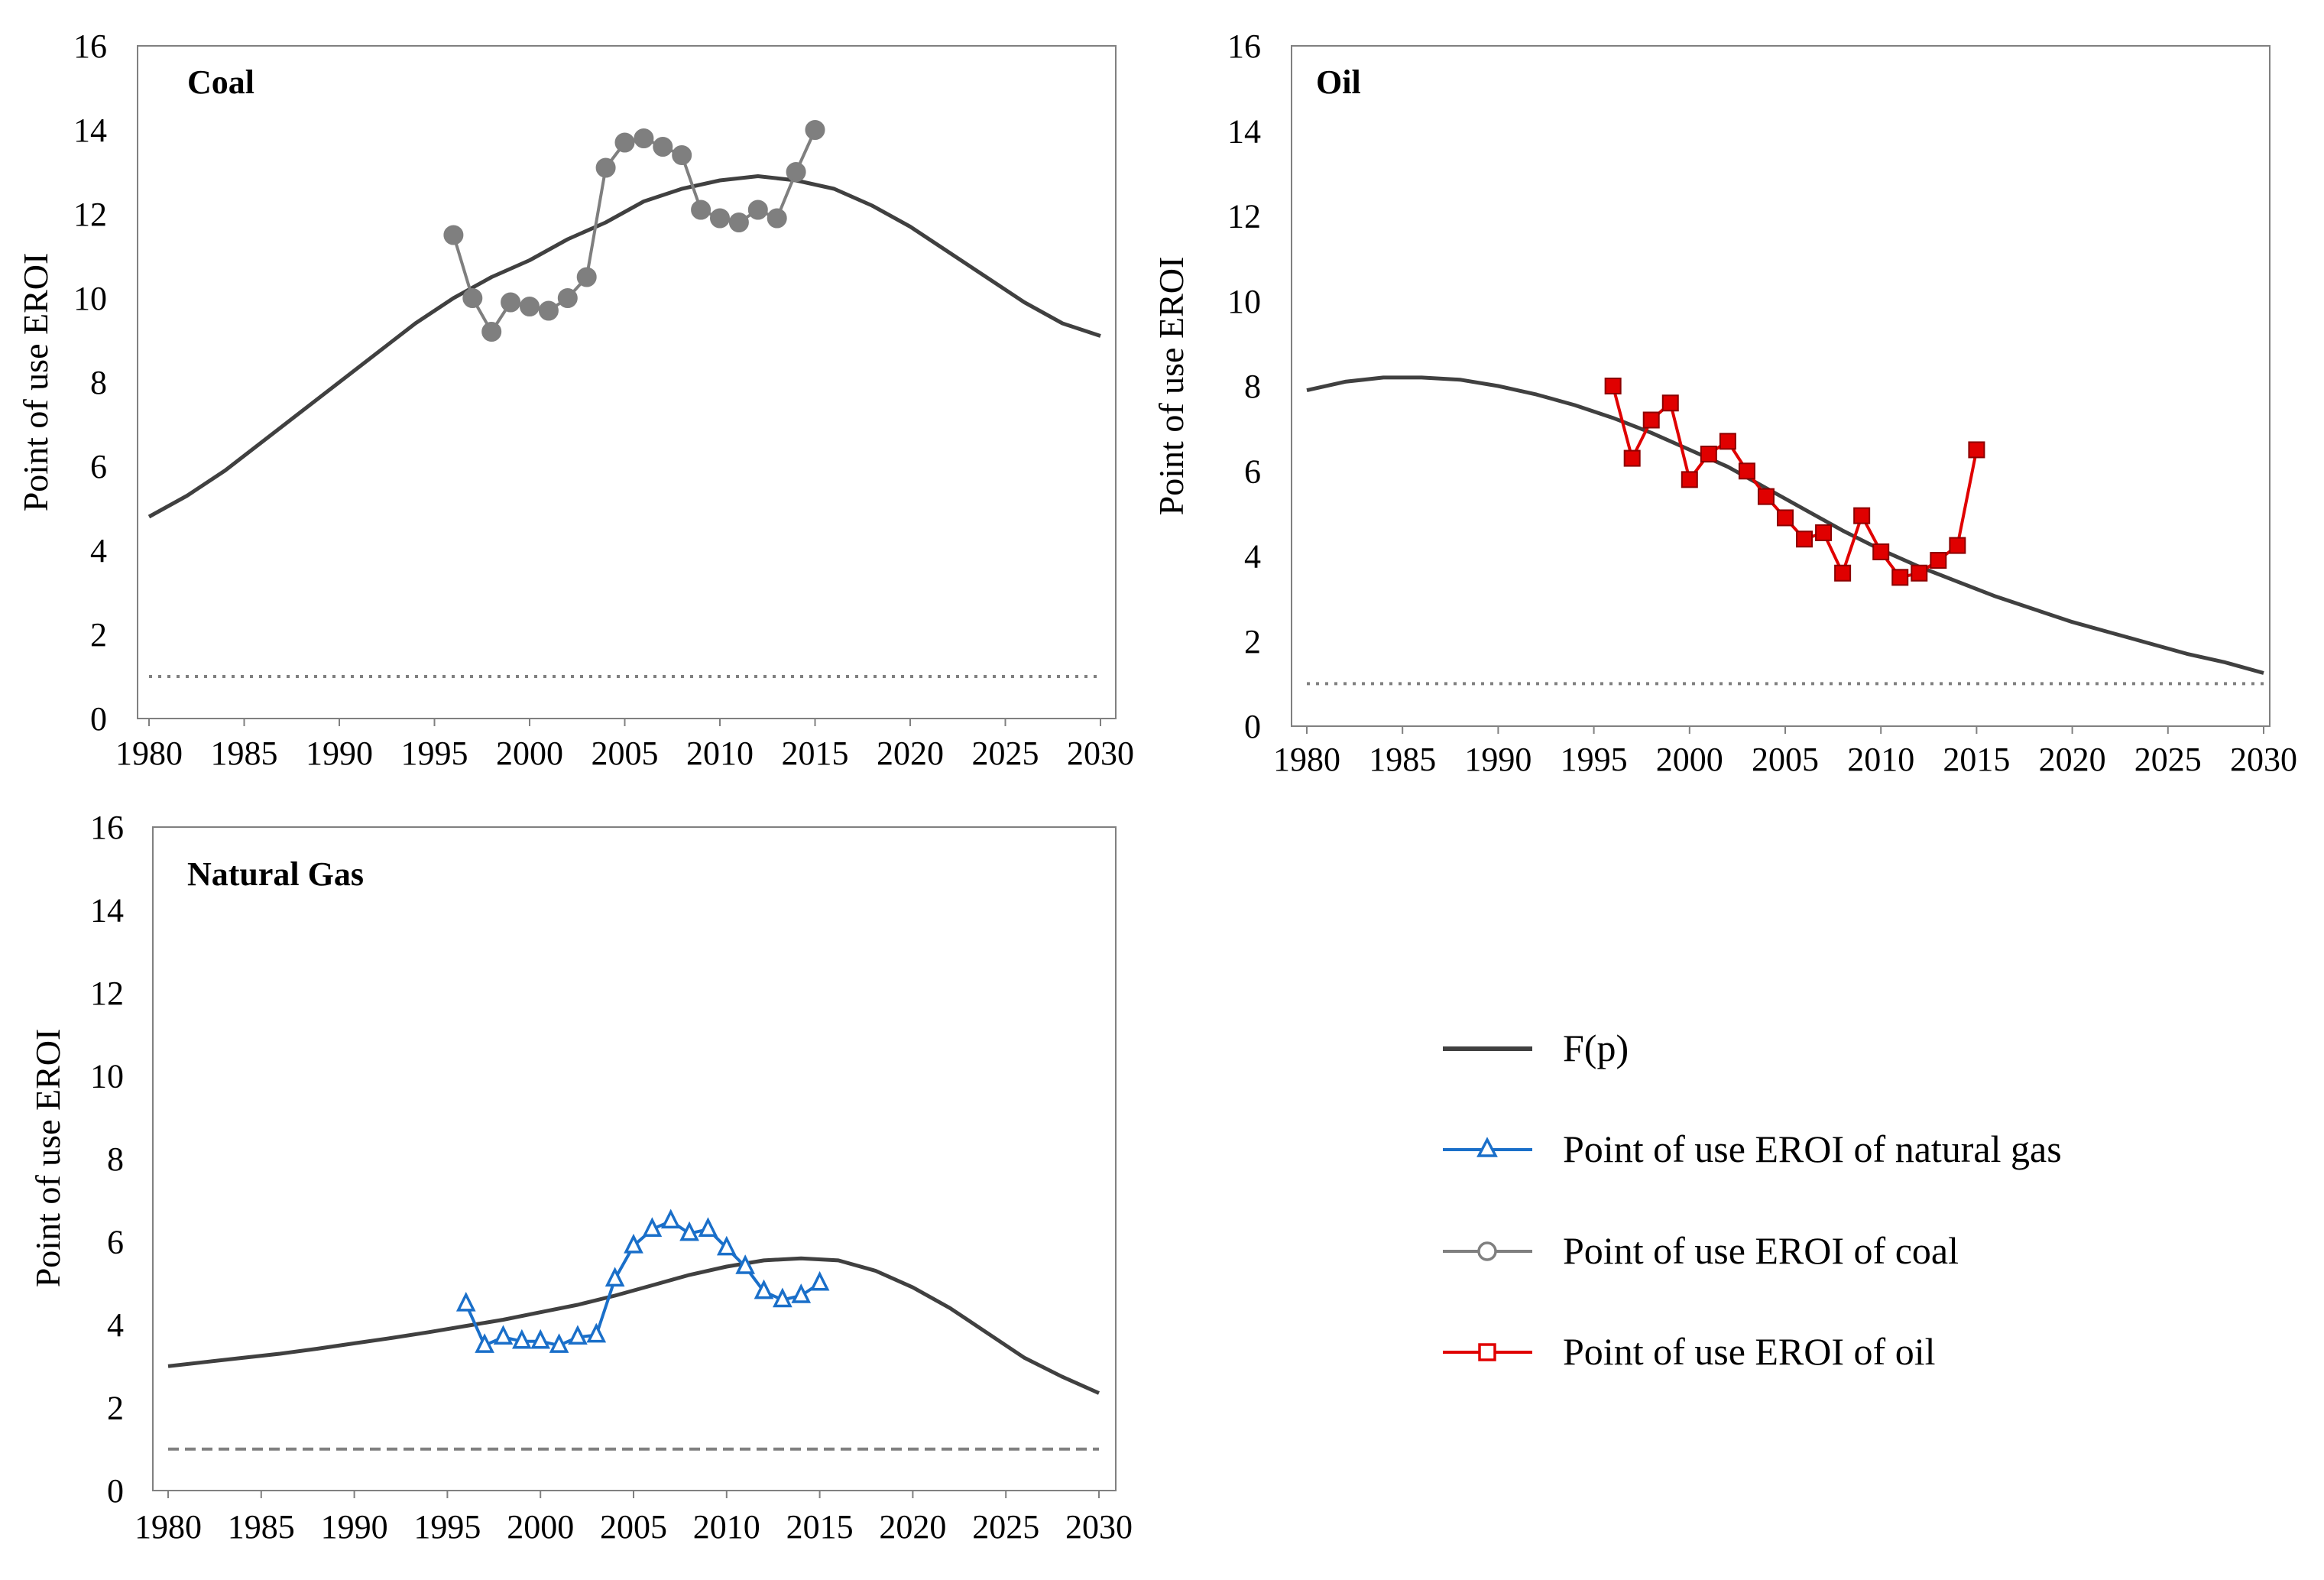 This screenshot has width=2324, height=1580. Describe the element at coordinates (1761, 1250) in the screenshot. I see `legend-coal-label: Point of use EROI of coal` at that location.